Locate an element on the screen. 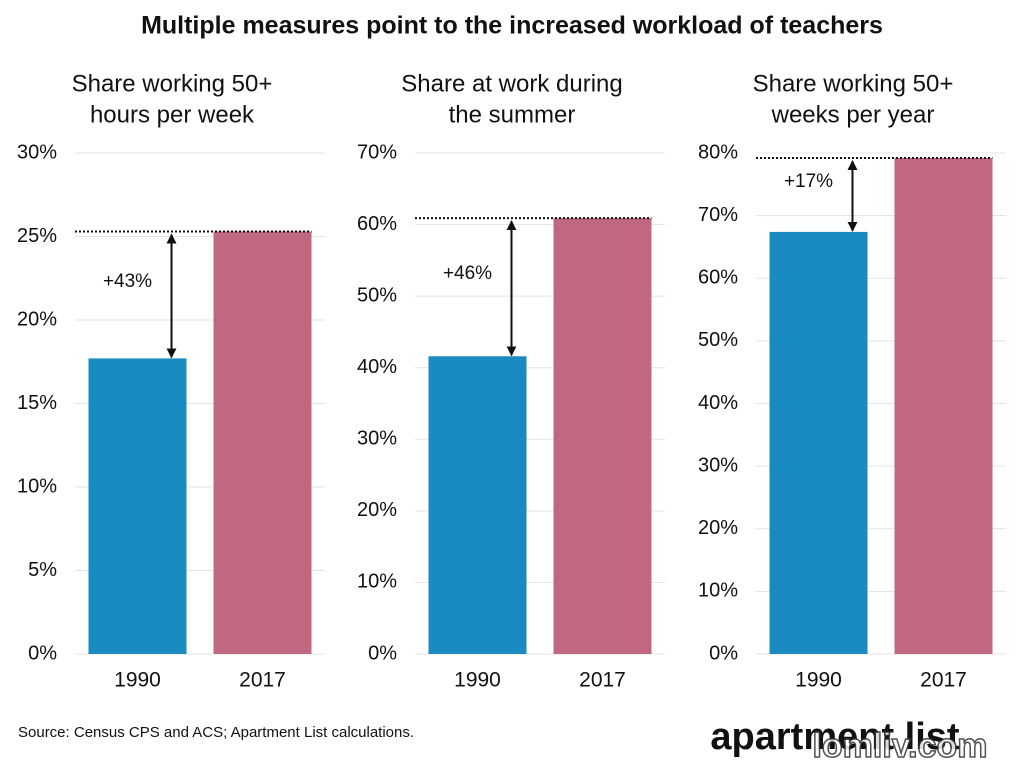  panel-title: the summer is located at coordinates (512, 114).